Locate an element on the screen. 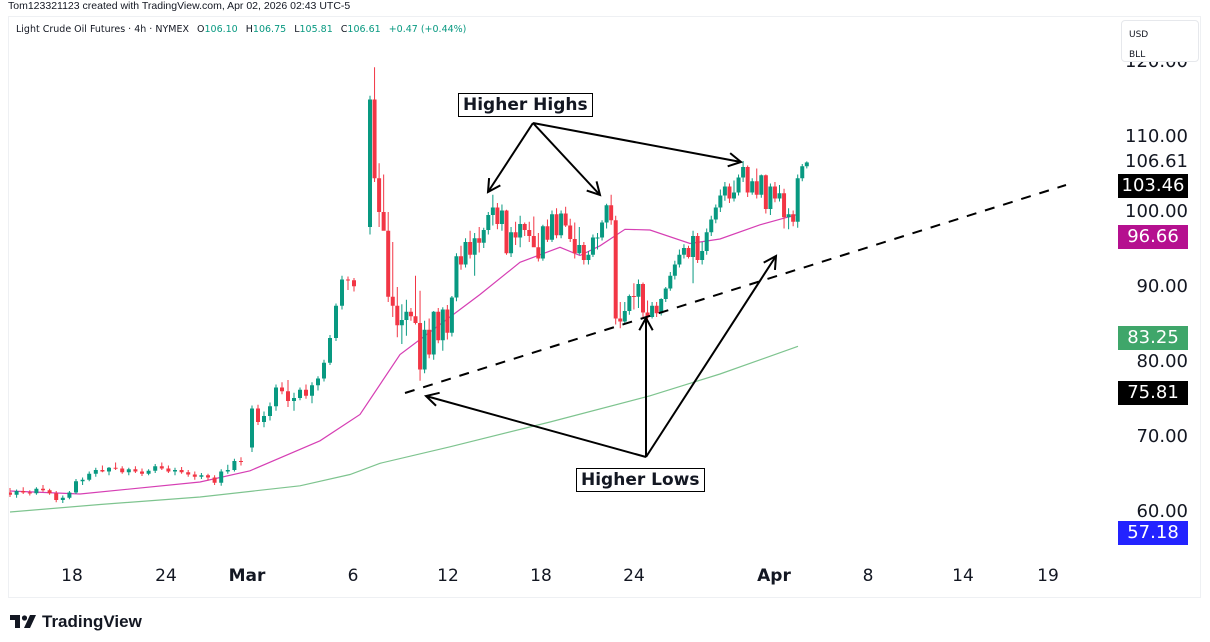 Image resolution: width=1210 pixels, height=642 pixels. symbol-title: Light Crude Oil Futures · 4h · NYMEX is located at coordinates (102, 29).